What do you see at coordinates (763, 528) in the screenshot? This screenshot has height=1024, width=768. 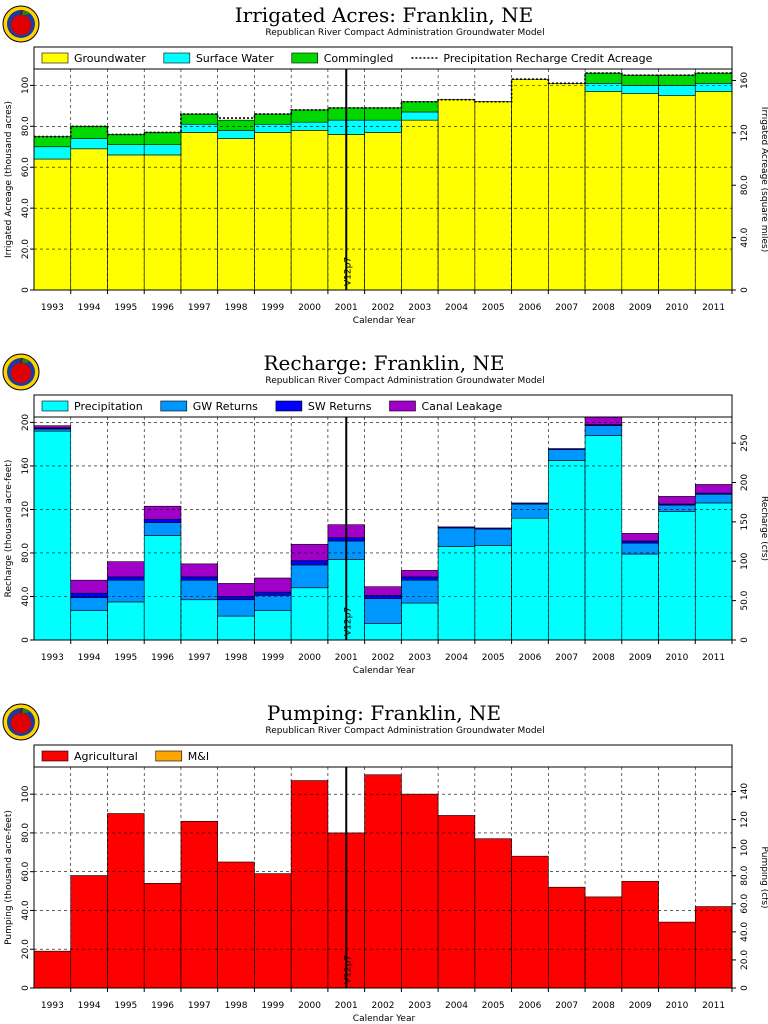 I see `y-axis-label-right: Recharge (cfs)` at bounding box center [763, 528].